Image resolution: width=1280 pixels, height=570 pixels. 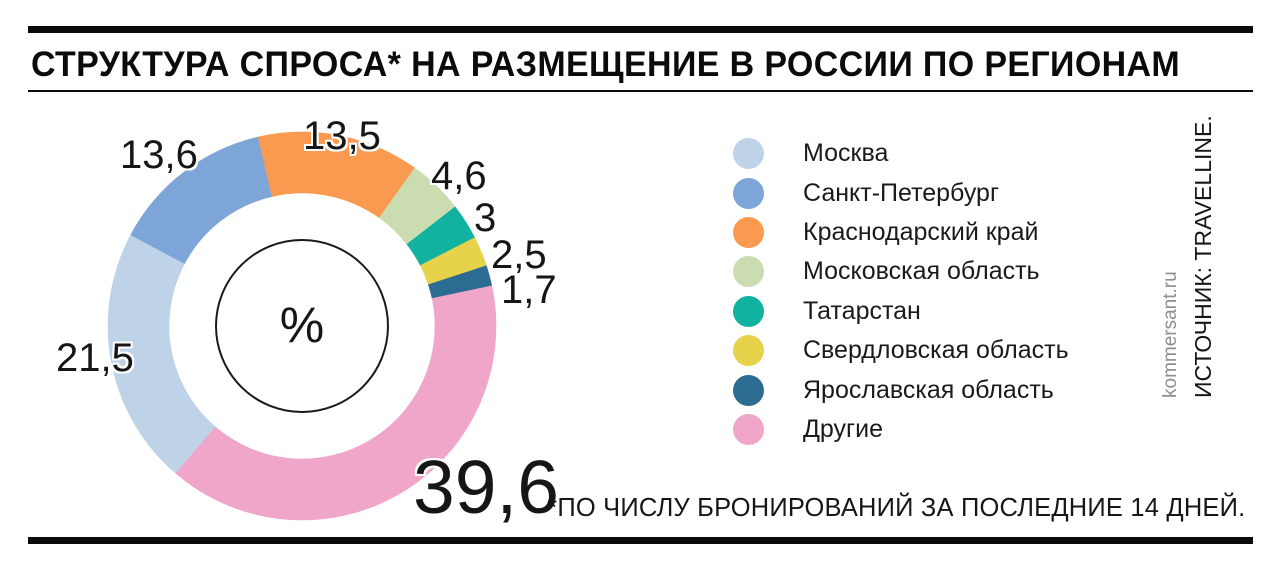 What do you see at coordinates (640, 29) in the screenshot?
I see `top-rule` at bounding box center [640, 29].